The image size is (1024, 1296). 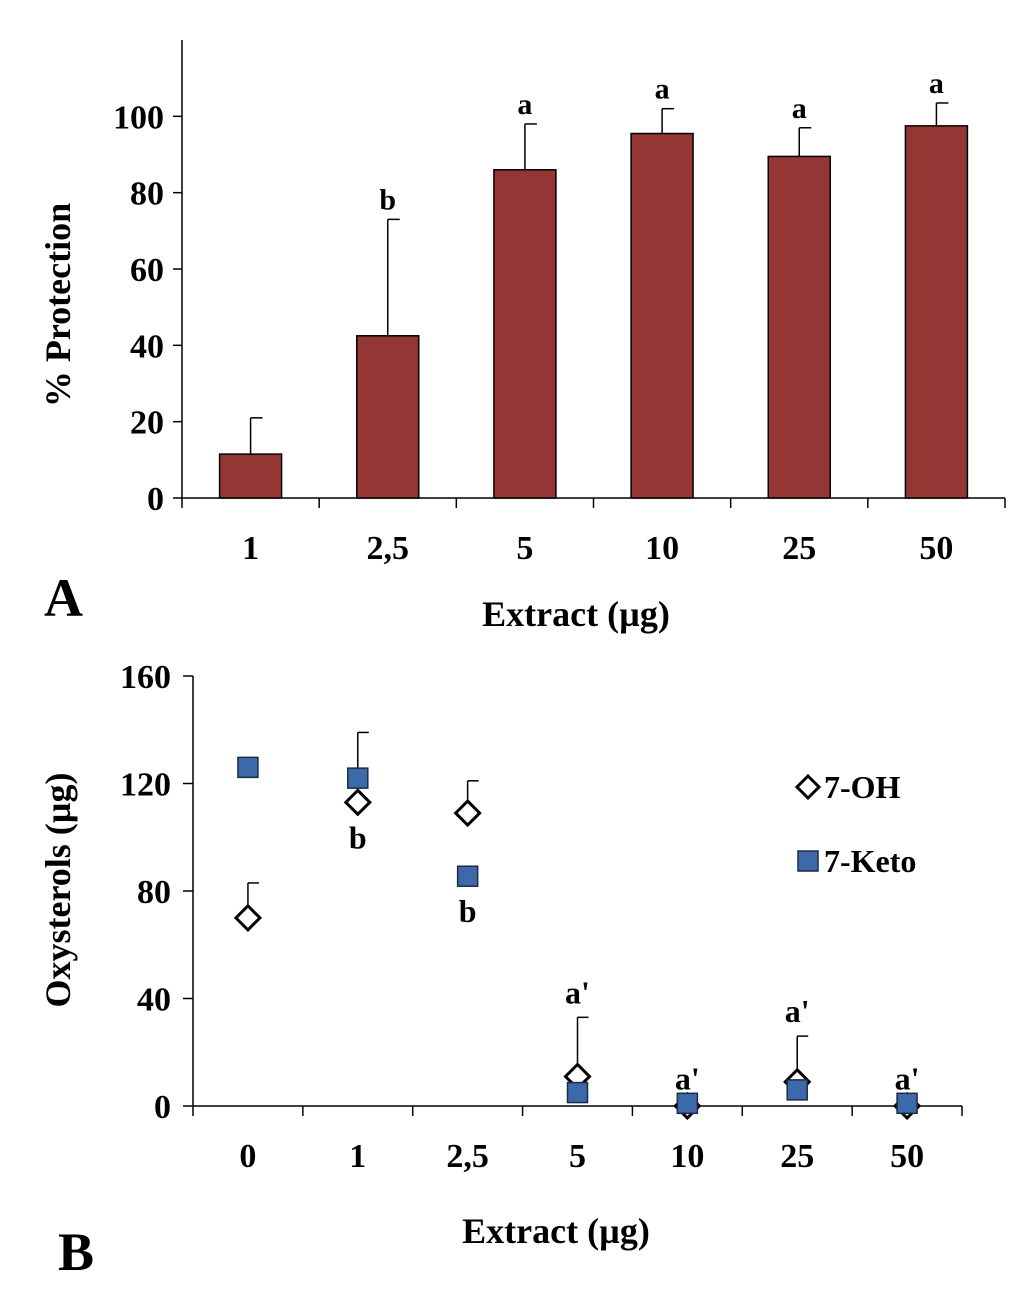 What do you see at coordinates (524, 548) in the screenshot?
I see `x-tick-label-a: 5` at bounding box center [524, 548].